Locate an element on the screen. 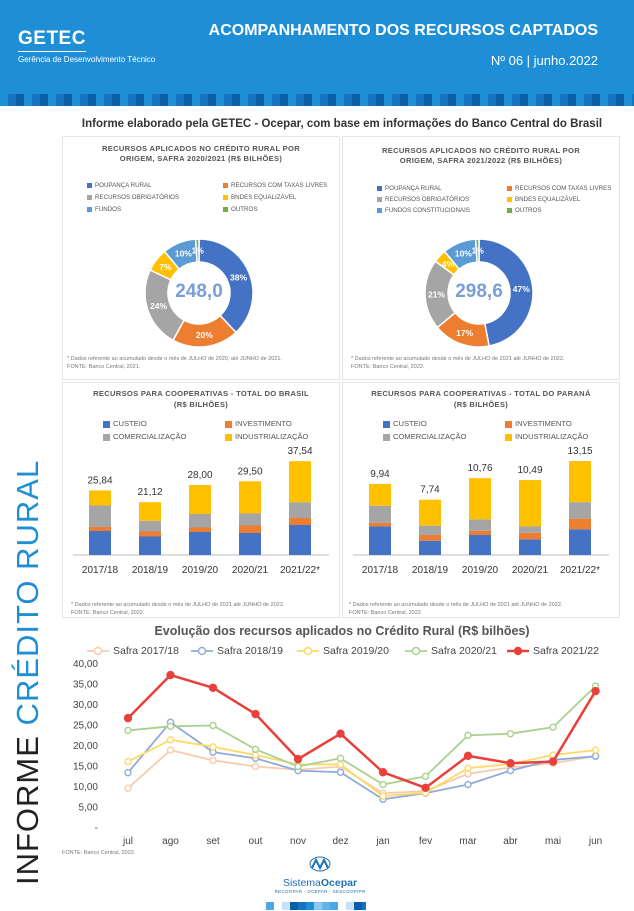  line-ytick-0: - is located at coordinates (96, 828).